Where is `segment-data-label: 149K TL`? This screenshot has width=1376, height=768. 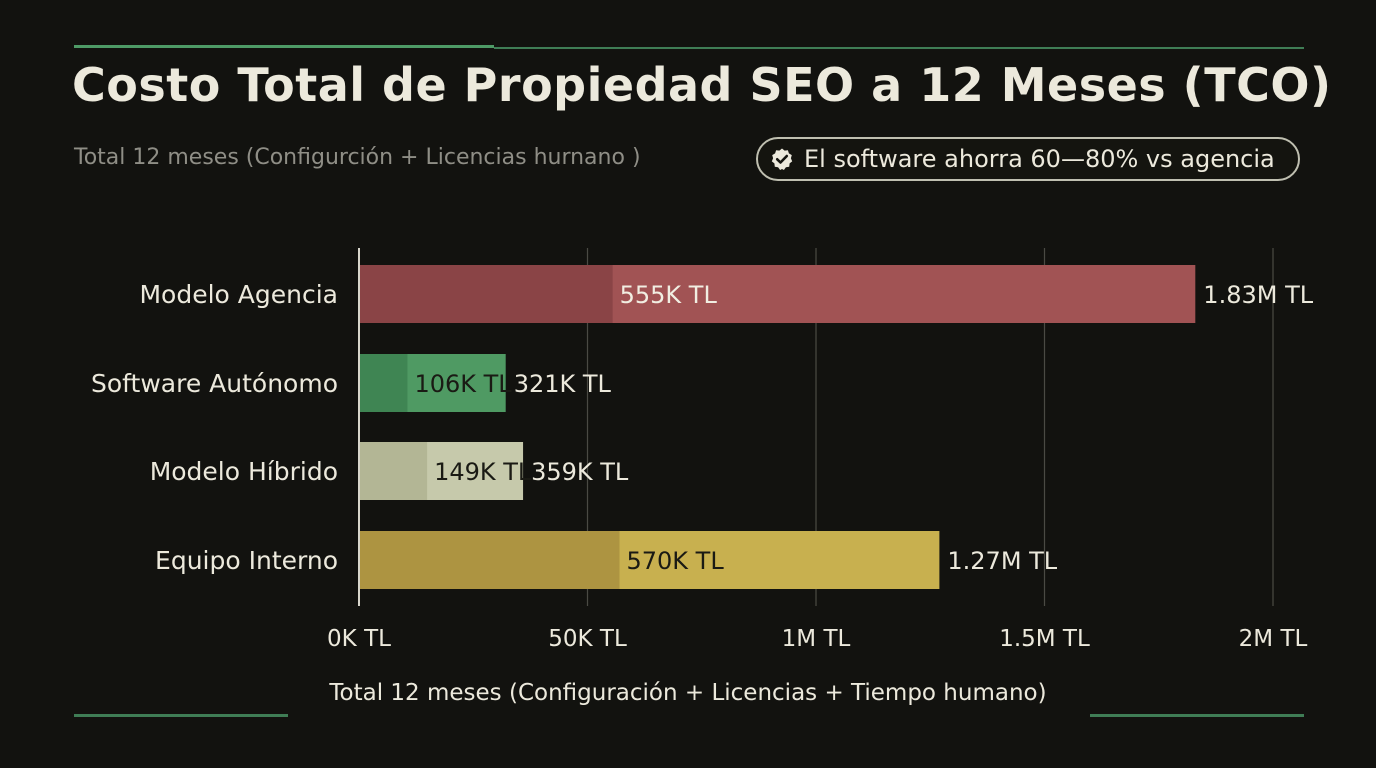 segment-data-label: 149K TL is located at coordinates (483, 472).